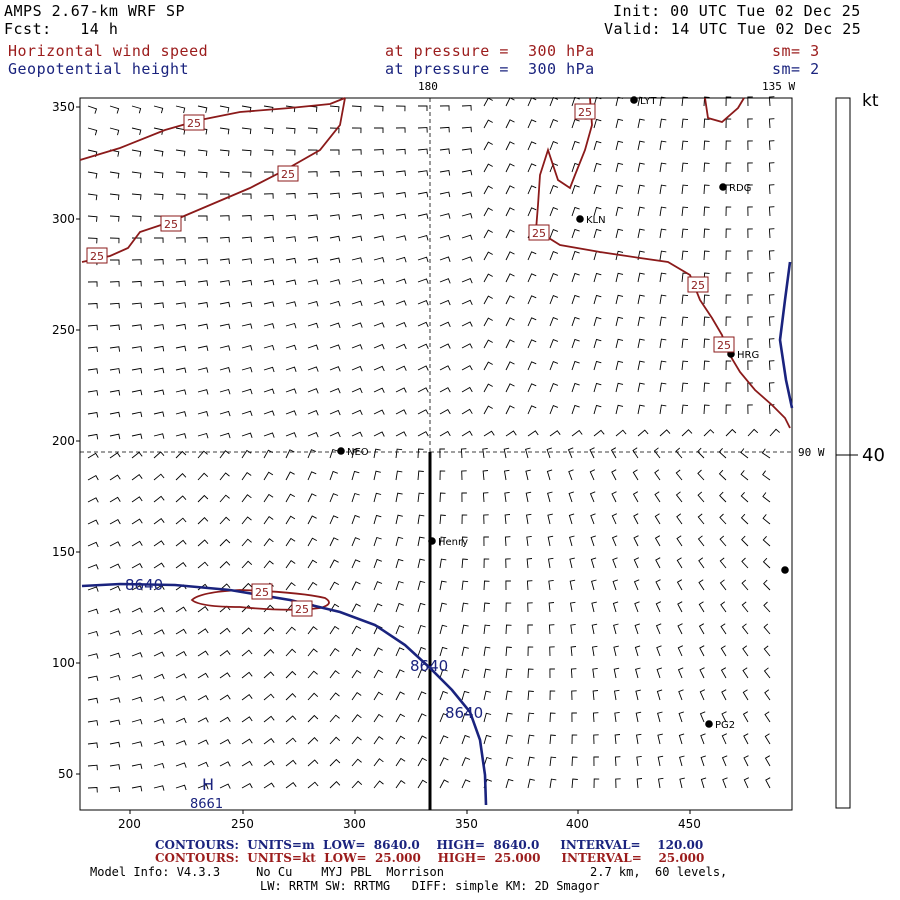 The image size is (900, 900). I want to click on x-tick-label: 300, so click(354, 824).